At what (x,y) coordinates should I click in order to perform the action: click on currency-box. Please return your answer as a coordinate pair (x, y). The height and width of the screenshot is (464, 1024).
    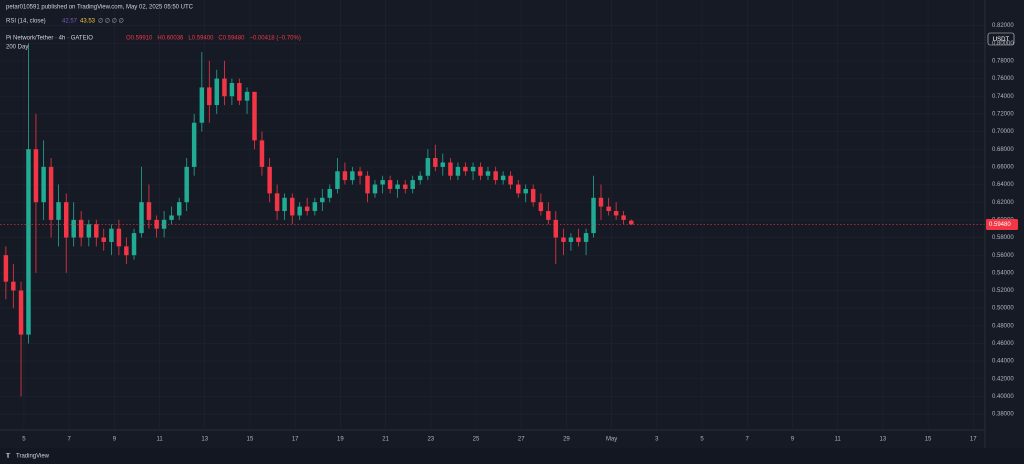
    Looking at the image, I should click on (1001, 39).